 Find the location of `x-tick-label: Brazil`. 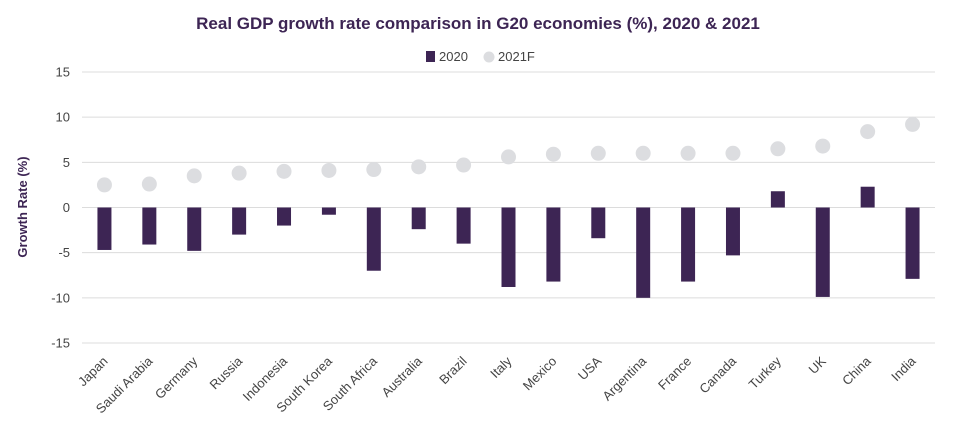

x-tick-label: Brazil is located at coordinates (453, 370).